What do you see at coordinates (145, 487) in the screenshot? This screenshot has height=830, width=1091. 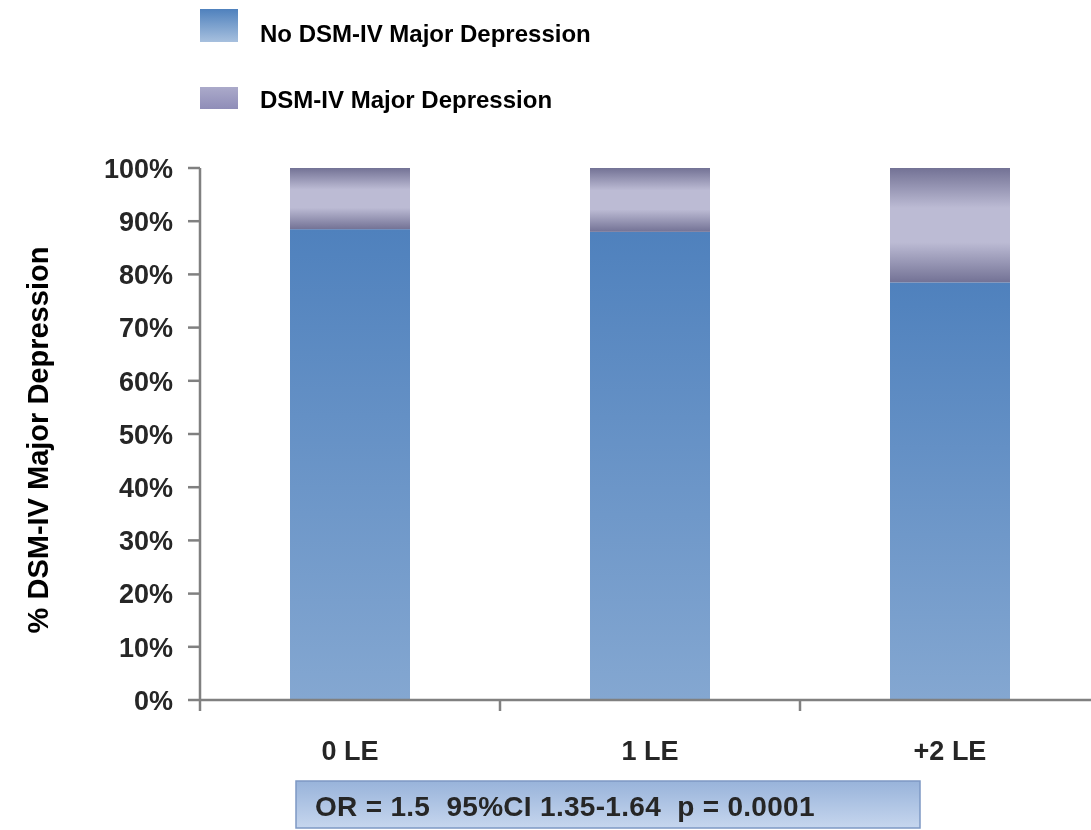 I see `y-tick-label: 40%` at bounding box center [145, 487].